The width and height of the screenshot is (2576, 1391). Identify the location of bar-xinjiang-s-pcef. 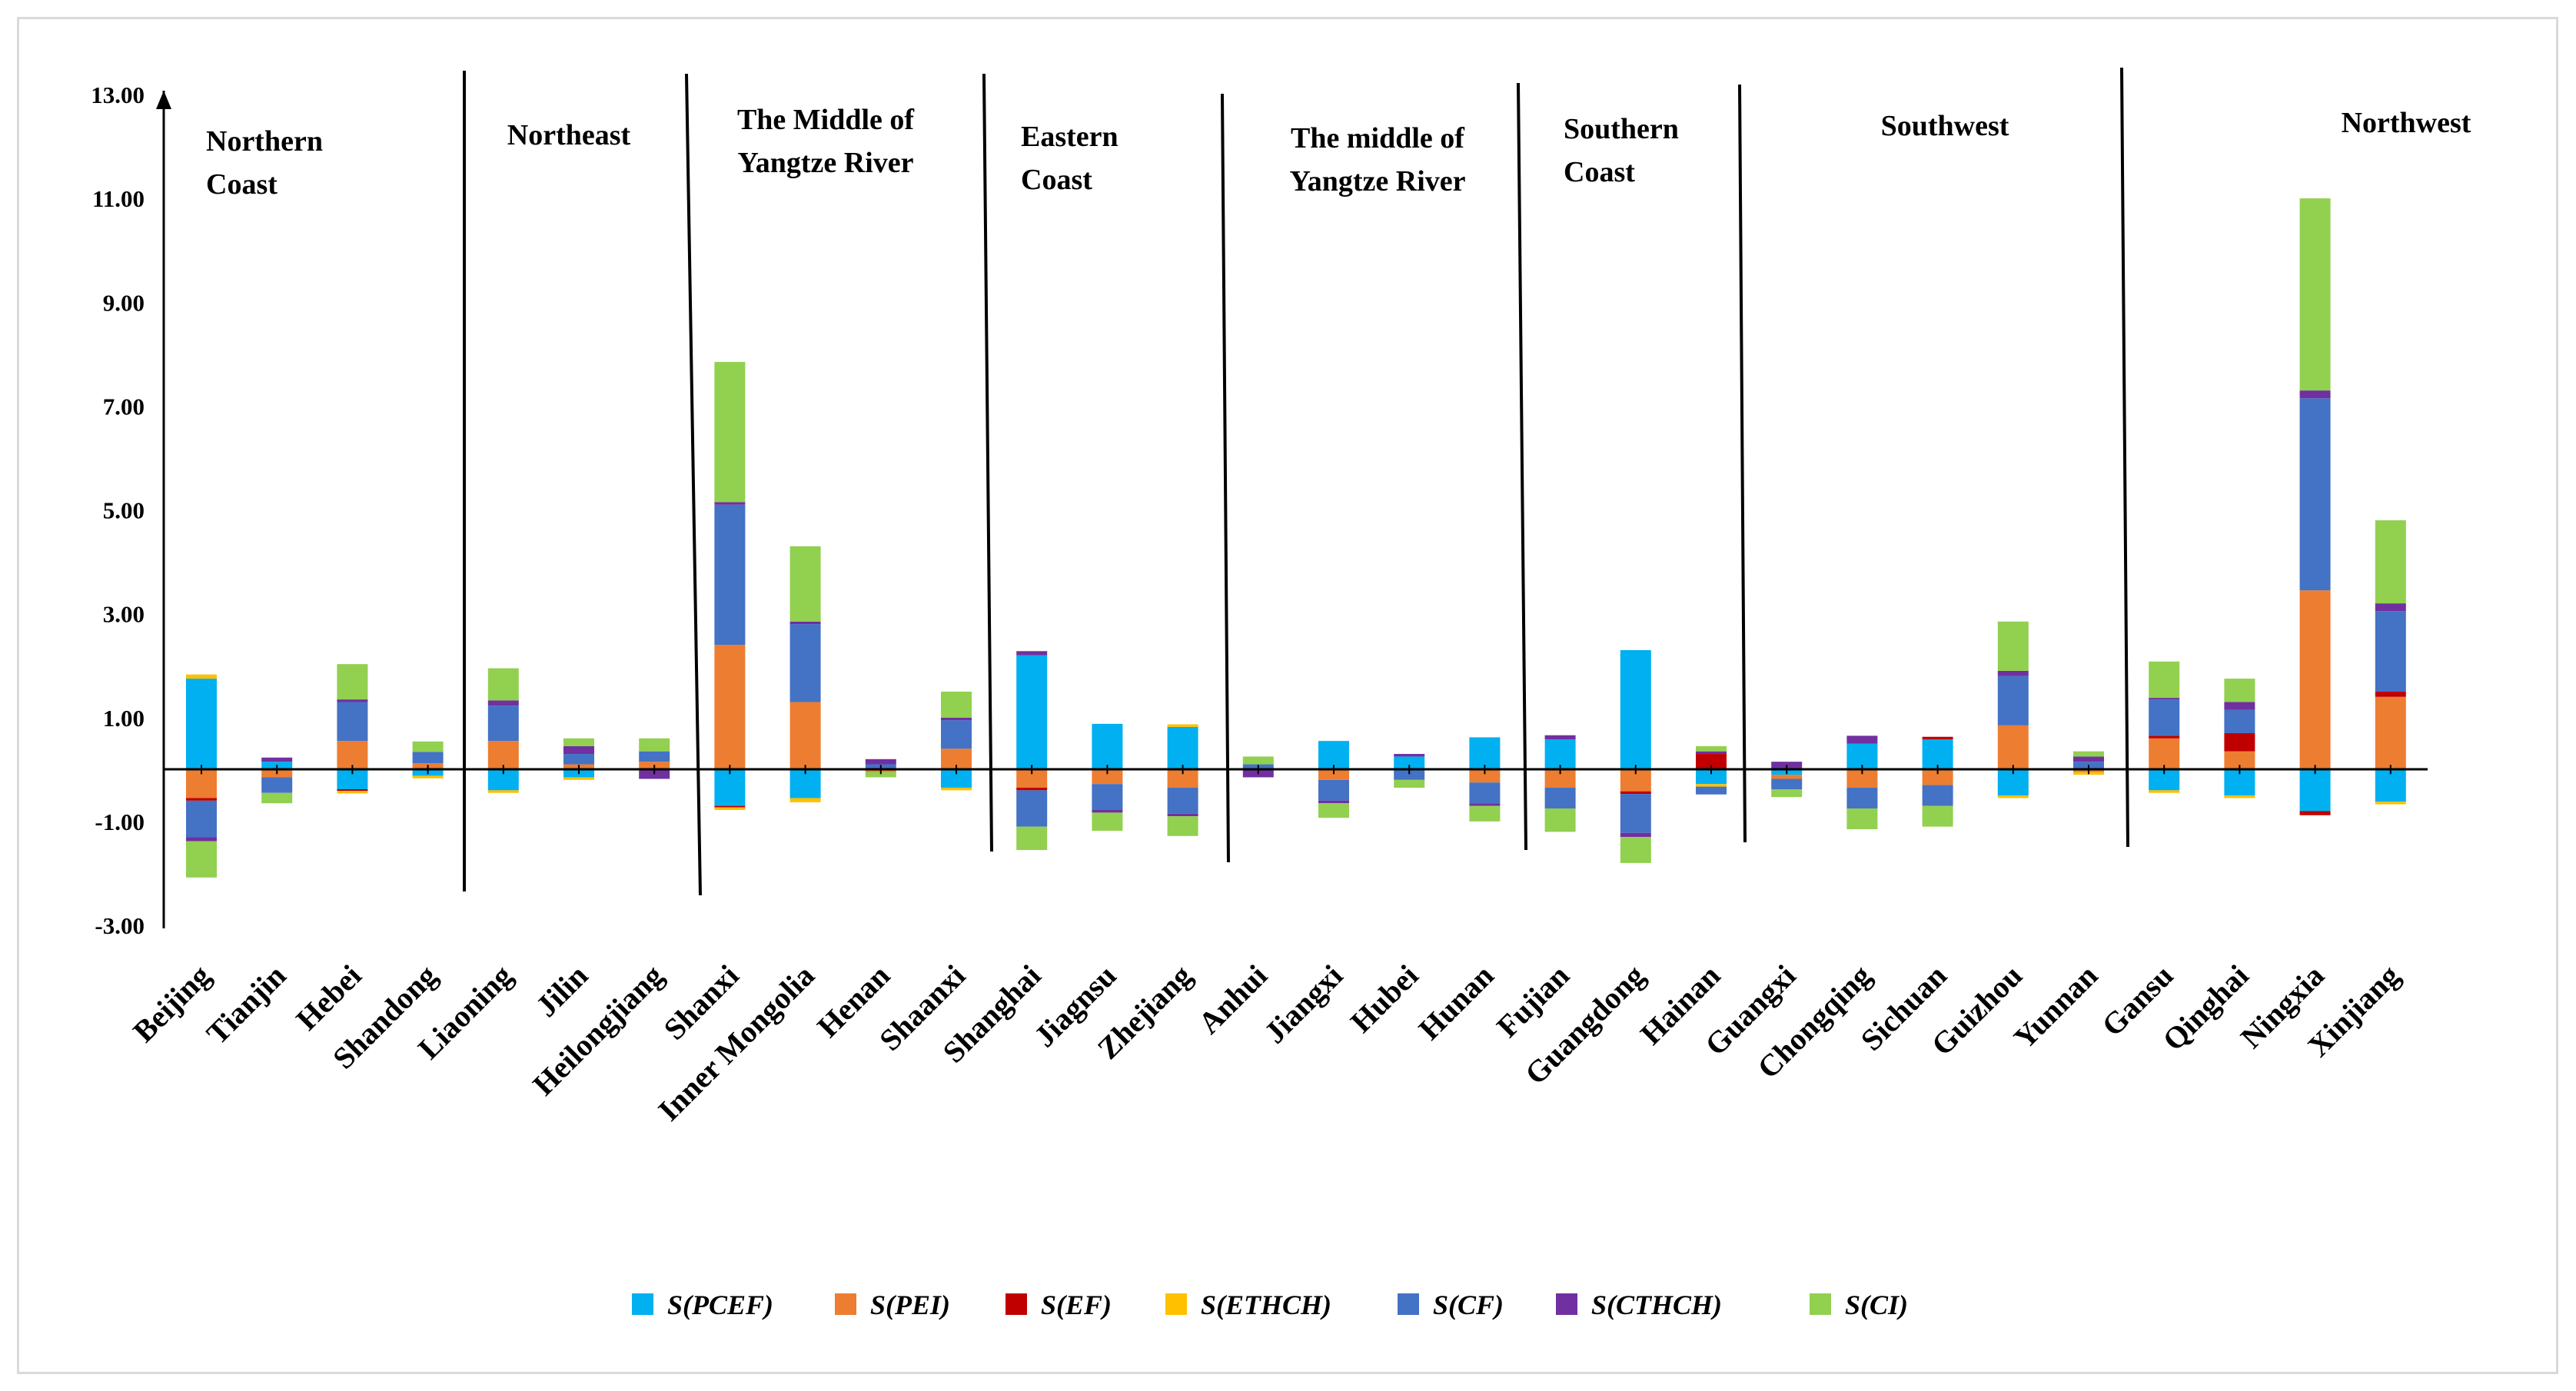
(2390, 785).